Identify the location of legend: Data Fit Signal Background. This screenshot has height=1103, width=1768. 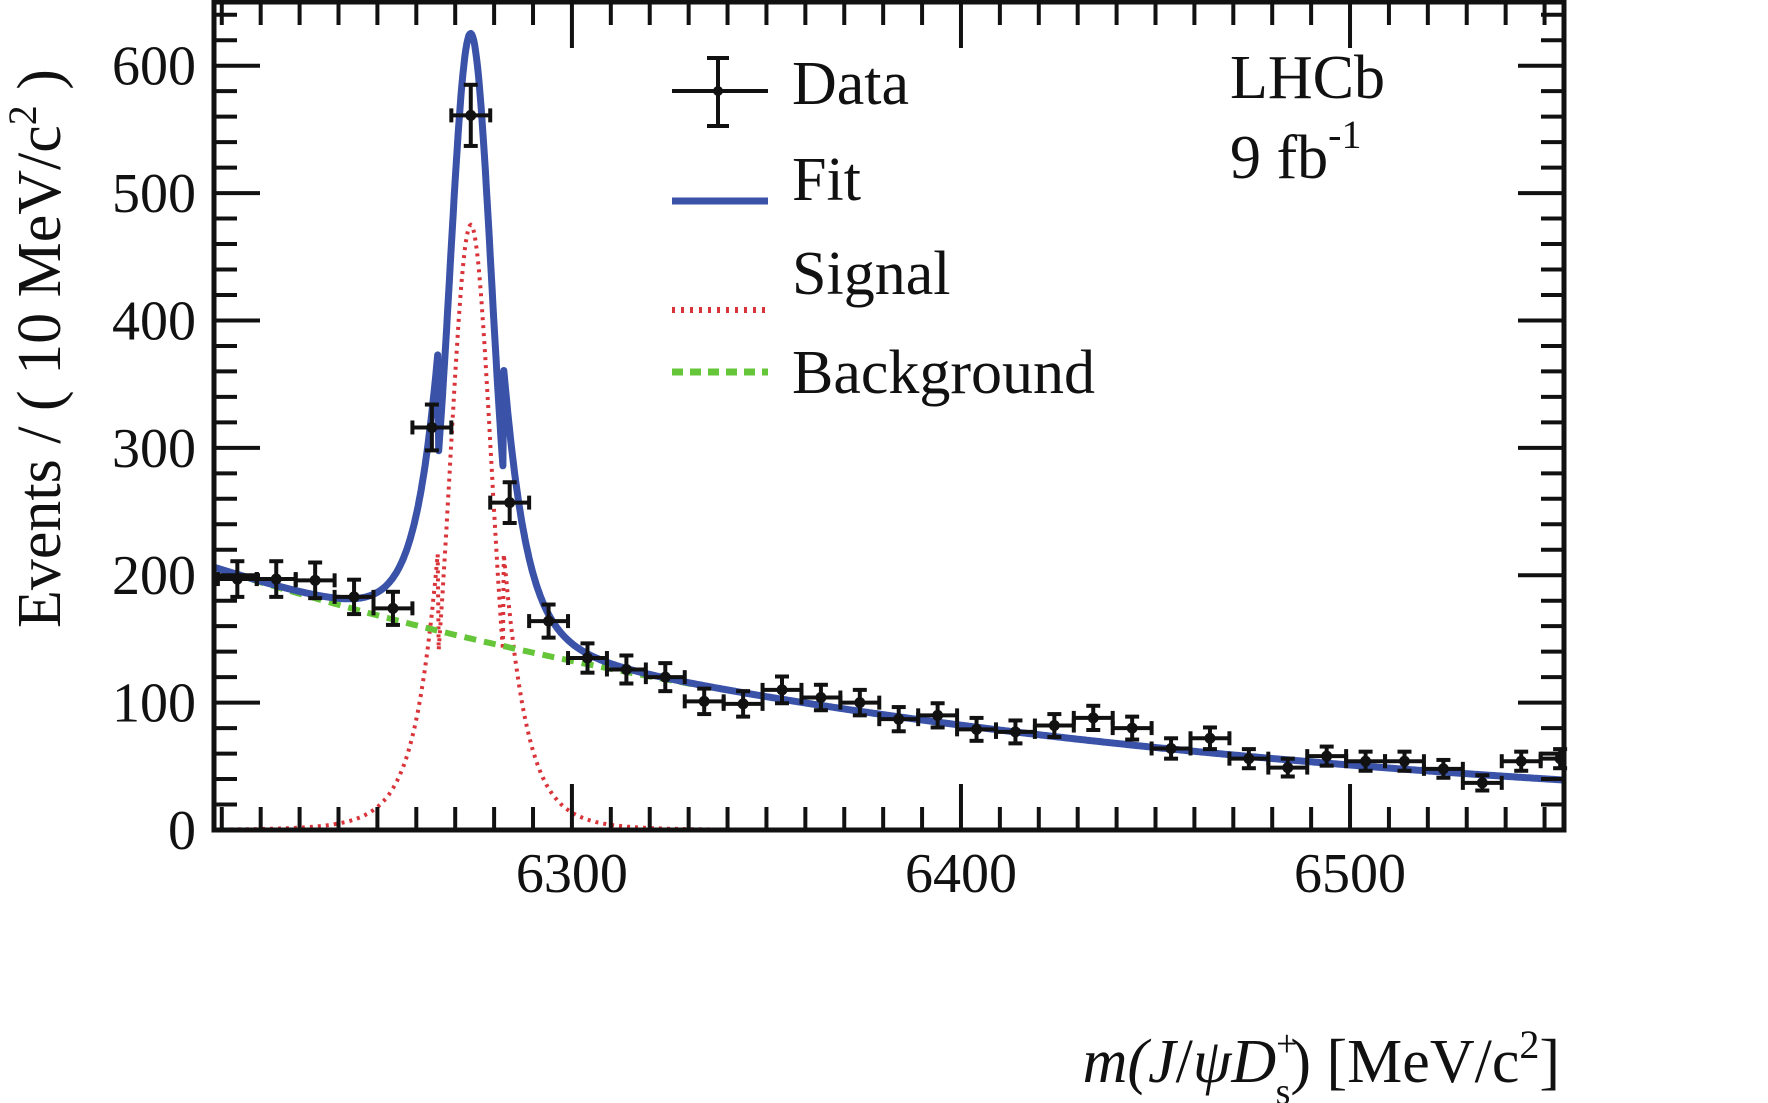
(883, 228).